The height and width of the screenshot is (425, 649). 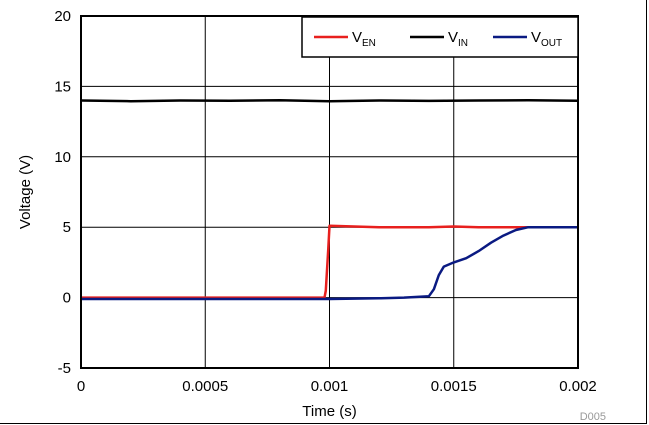 What do you see at coordinates (62, 86) in the screenshot?
I see `y-tick-label: 15` at bounding box center [62, 86].